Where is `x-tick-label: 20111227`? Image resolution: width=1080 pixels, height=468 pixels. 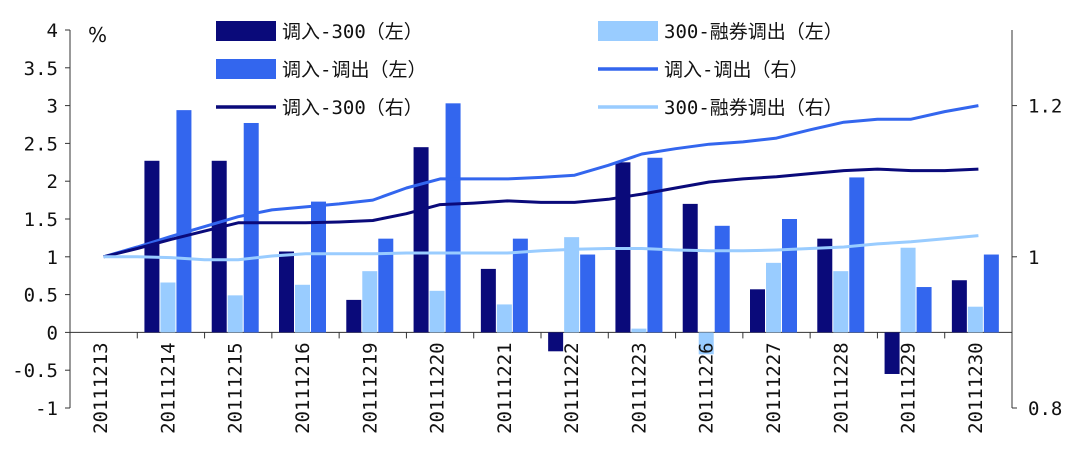
x-tick-label: 20111227 is located at coordinates (774, 388).